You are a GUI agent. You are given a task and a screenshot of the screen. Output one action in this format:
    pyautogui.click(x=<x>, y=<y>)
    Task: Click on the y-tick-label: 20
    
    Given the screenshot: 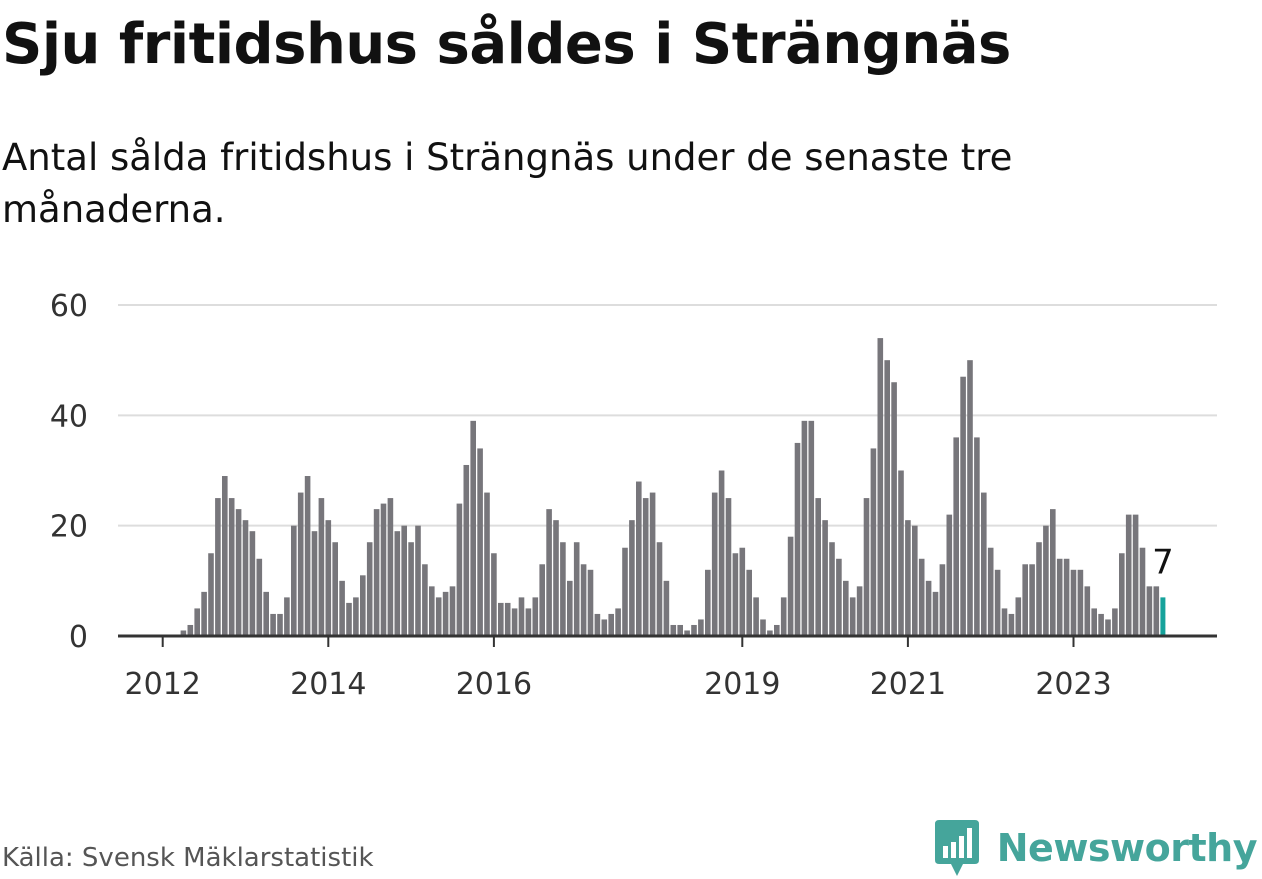 What is the action you would take?
    pyautogui.click(x=69, y=527)
    